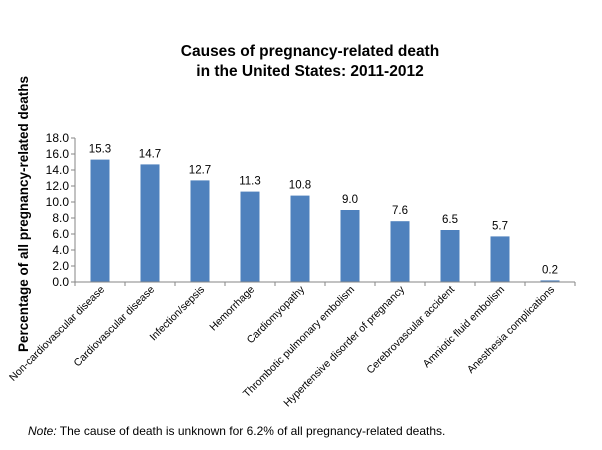  I want to click on bar-value-label: 15.3, so click(100, 150).